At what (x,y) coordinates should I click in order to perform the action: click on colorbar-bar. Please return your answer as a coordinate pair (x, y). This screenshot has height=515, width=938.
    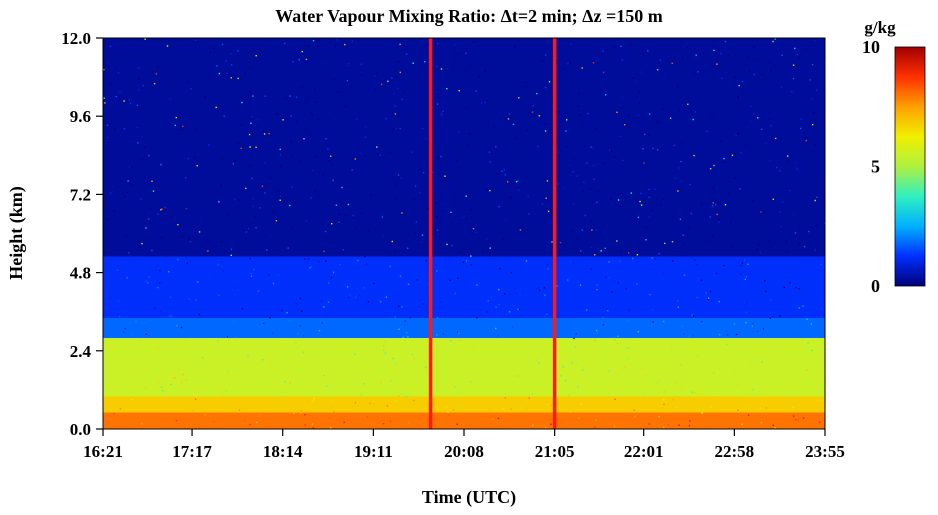
    Looking at the image, I should click on (910, 166).